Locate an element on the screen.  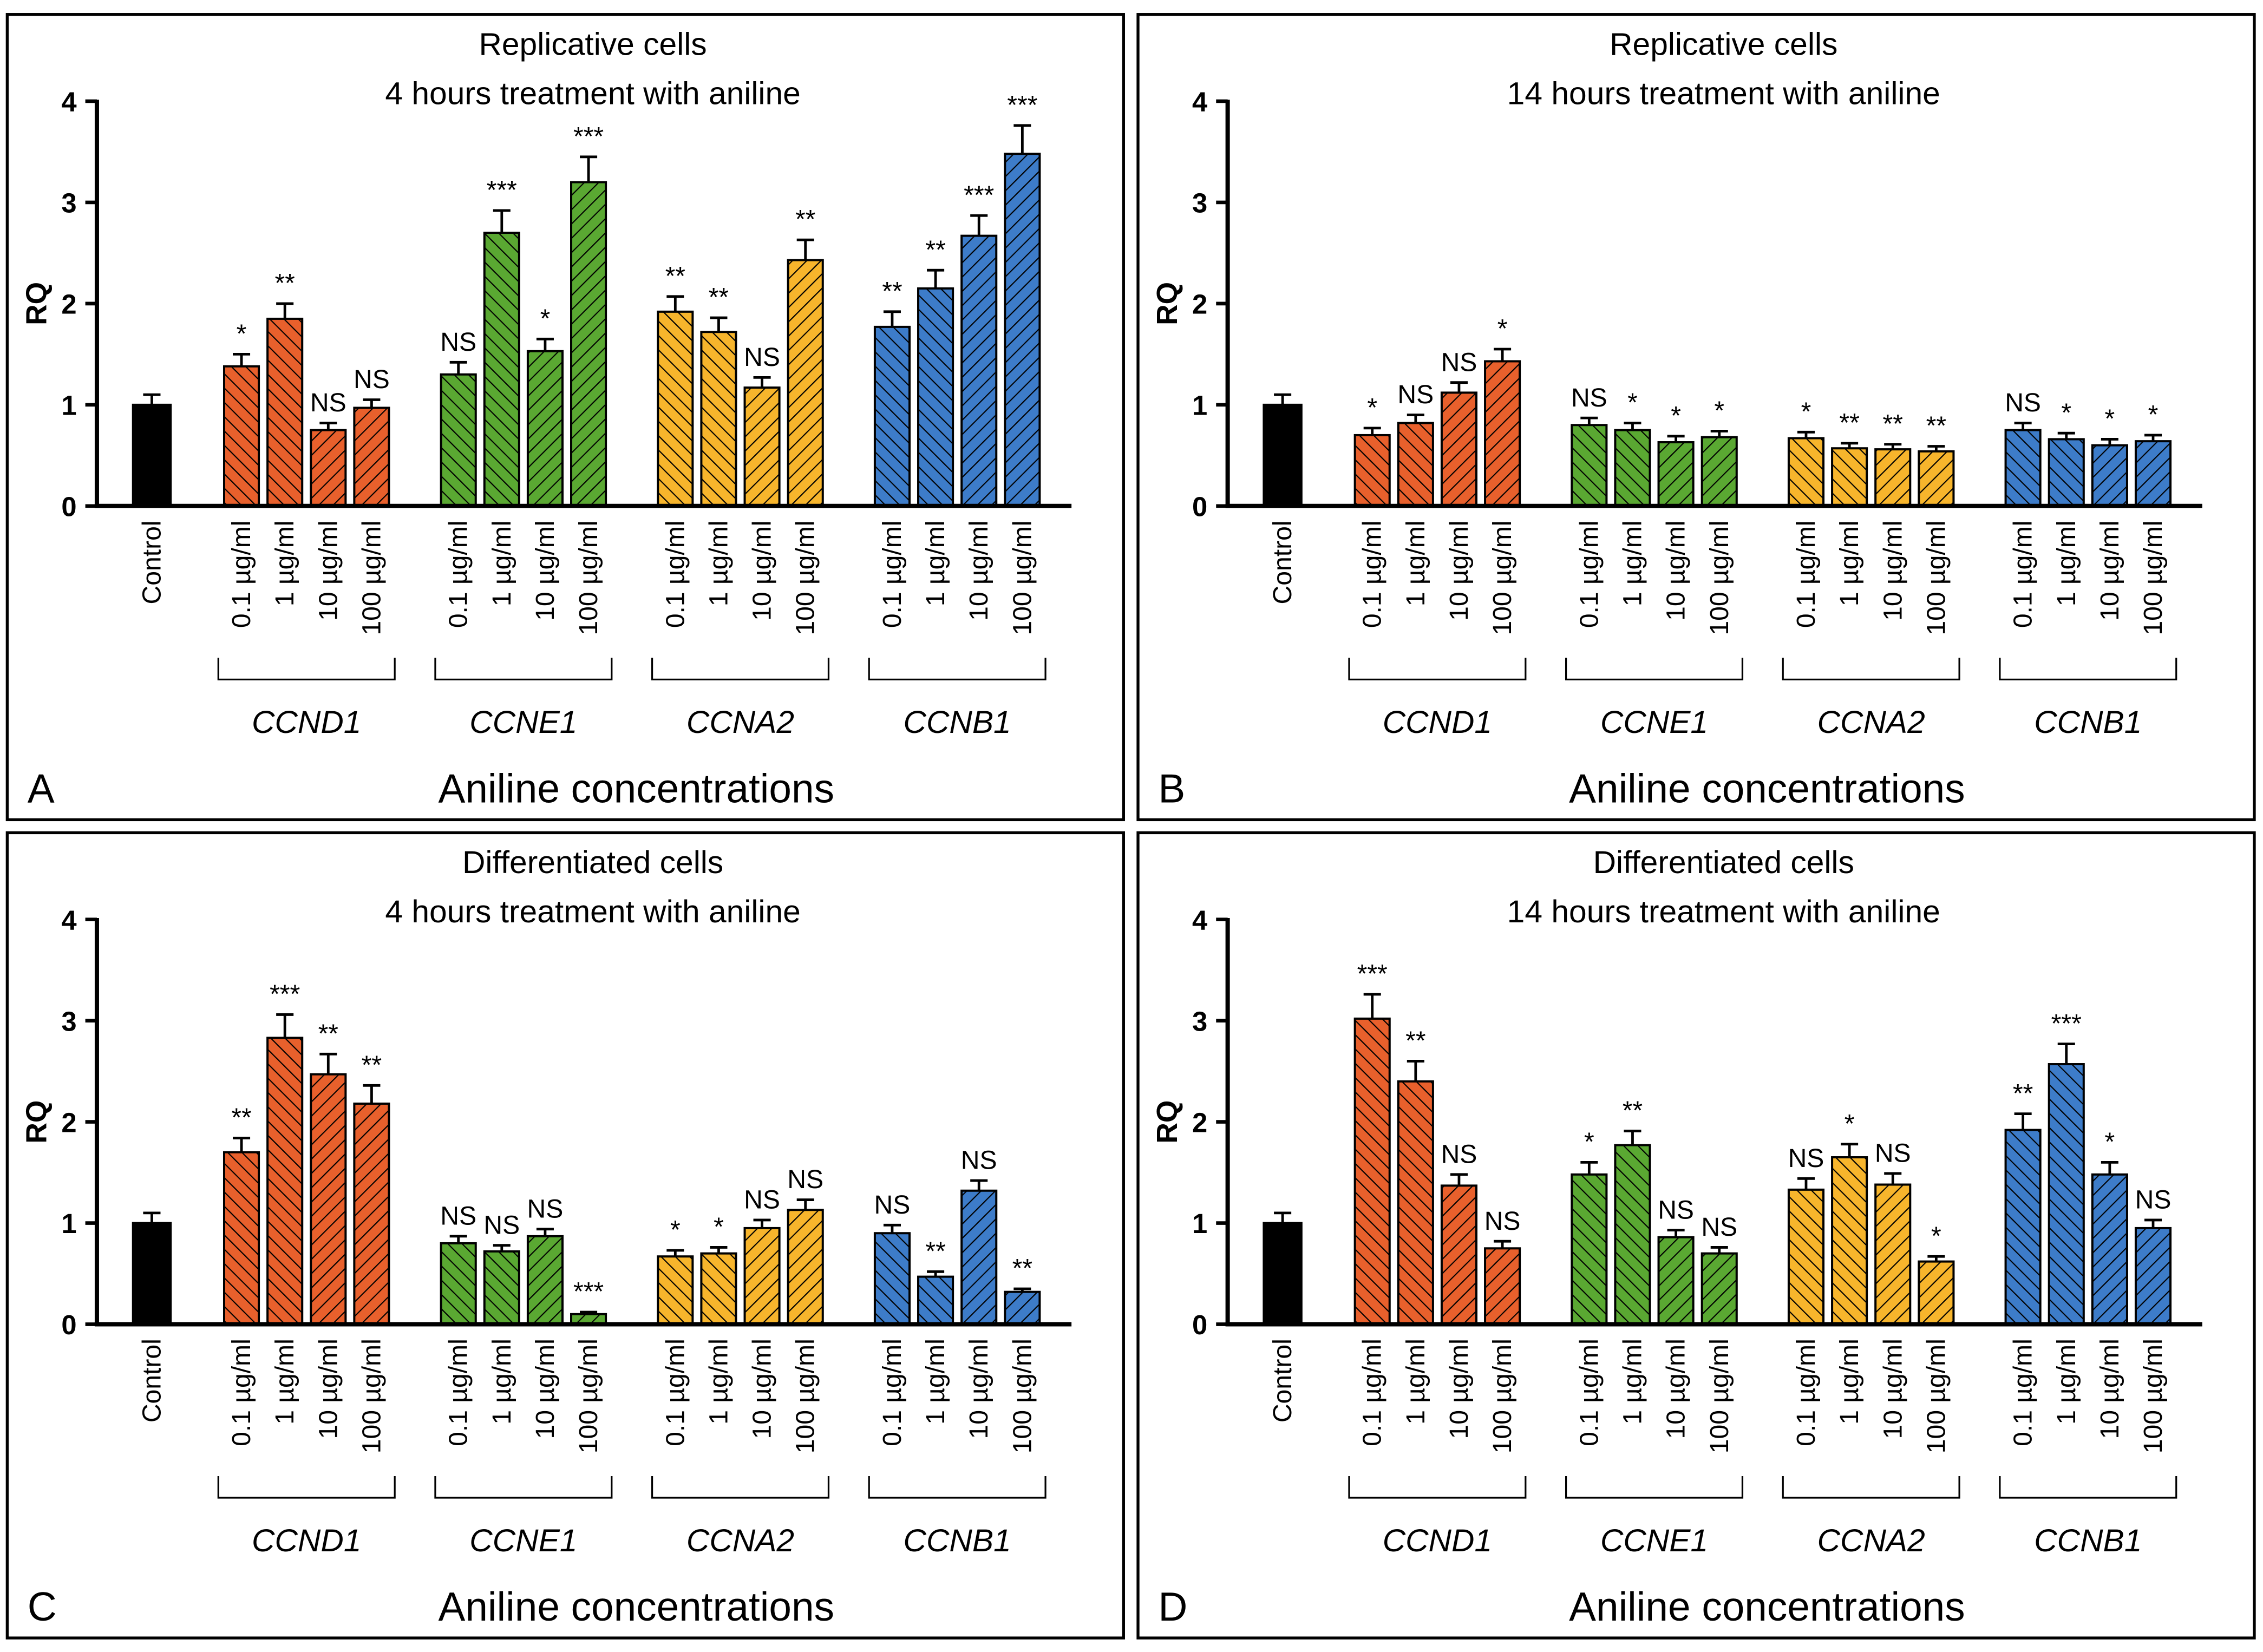
y-tick-label: 0 is located at coordinates (68, 1324).